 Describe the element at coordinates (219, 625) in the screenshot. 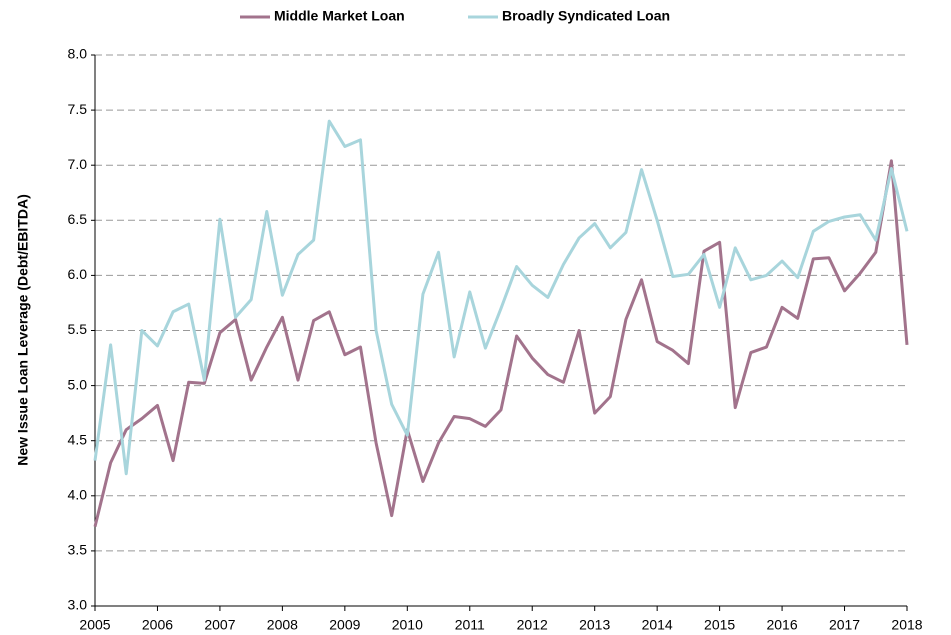

I see `x-tick-label: 2007` at that location.